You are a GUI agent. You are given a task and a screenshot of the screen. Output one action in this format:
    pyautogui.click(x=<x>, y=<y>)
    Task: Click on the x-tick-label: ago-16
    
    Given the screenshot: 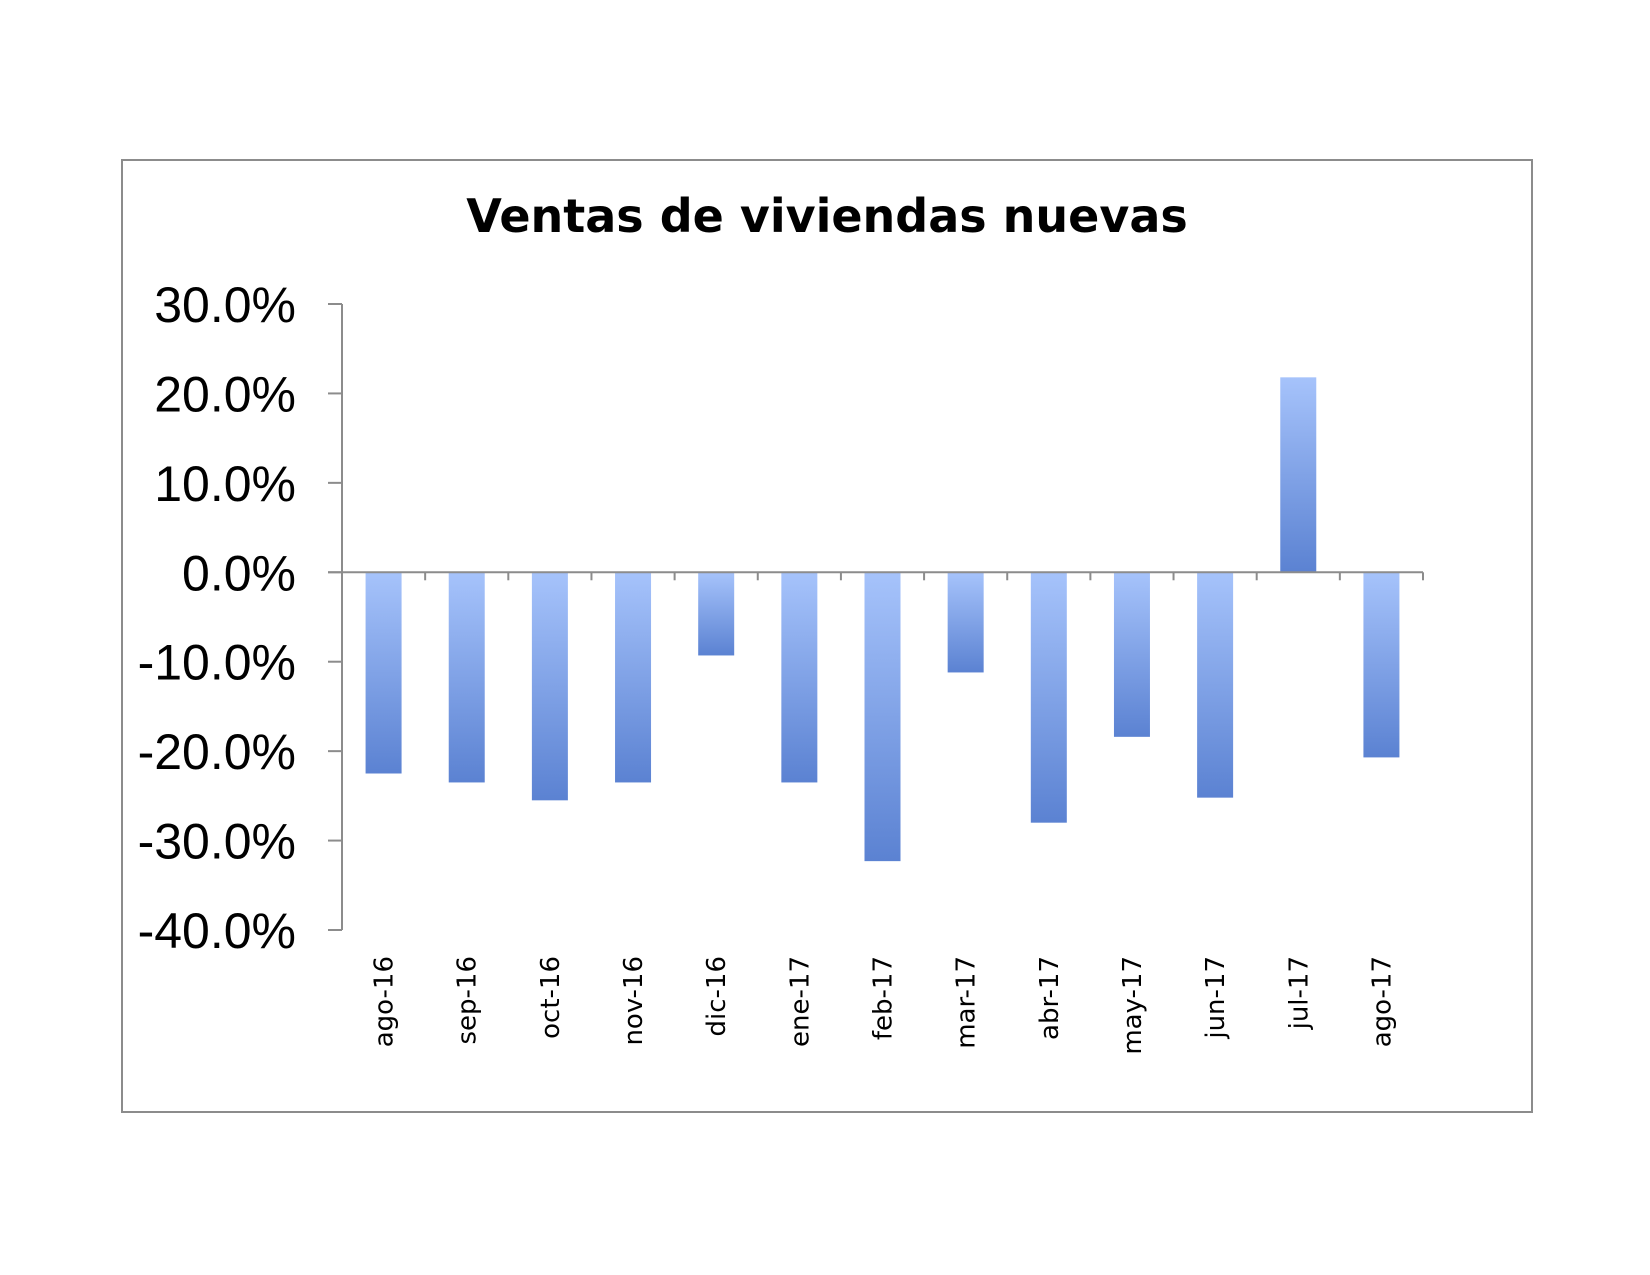 What is the action you would take?
    pyautogui.click(x=385, y=1001)
    